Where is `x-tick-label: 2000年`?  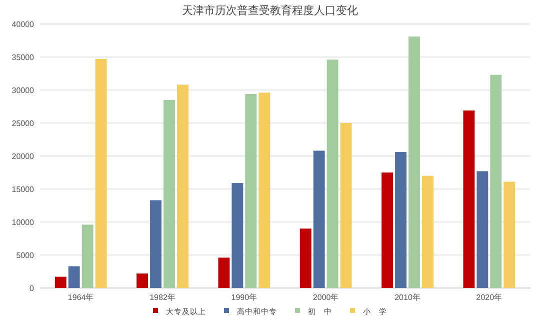
x-tick-label: 2000年 is located at coordinates (325, 297).